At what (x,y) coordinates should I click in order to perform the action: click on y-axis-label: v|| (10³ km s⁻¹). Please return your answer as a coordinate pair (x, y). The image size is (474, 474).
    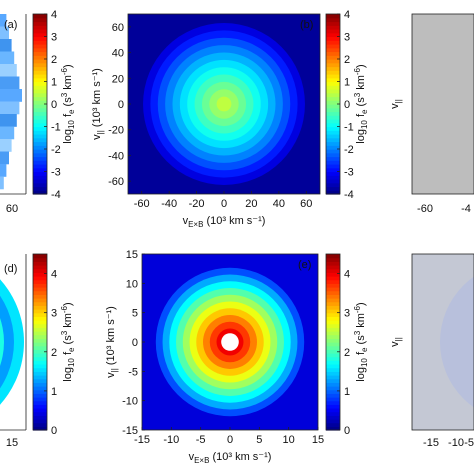
    Looking at the image, I should click on (98, 104).